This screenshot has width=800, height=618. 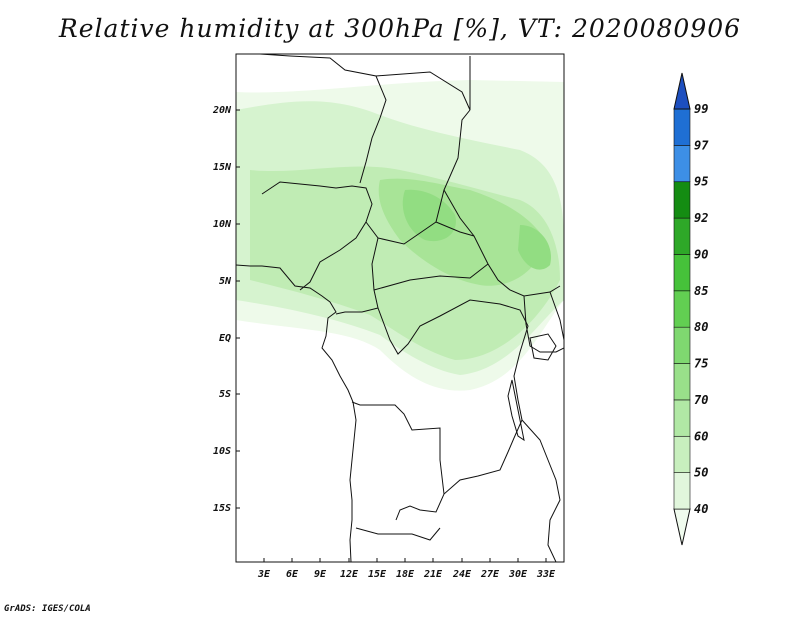 I want to click on lat-label: 10N, so click(x=222, y=224).